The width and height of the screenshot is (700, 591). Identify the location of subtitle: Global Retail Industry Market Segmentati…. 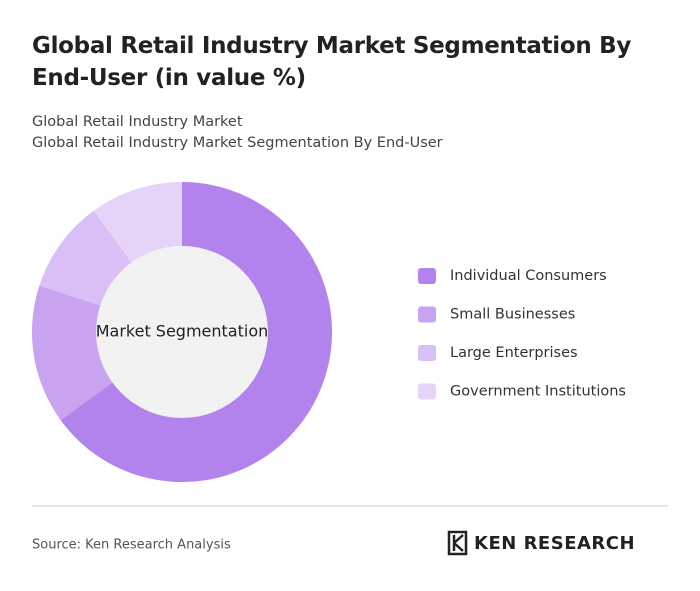
(237, 143).